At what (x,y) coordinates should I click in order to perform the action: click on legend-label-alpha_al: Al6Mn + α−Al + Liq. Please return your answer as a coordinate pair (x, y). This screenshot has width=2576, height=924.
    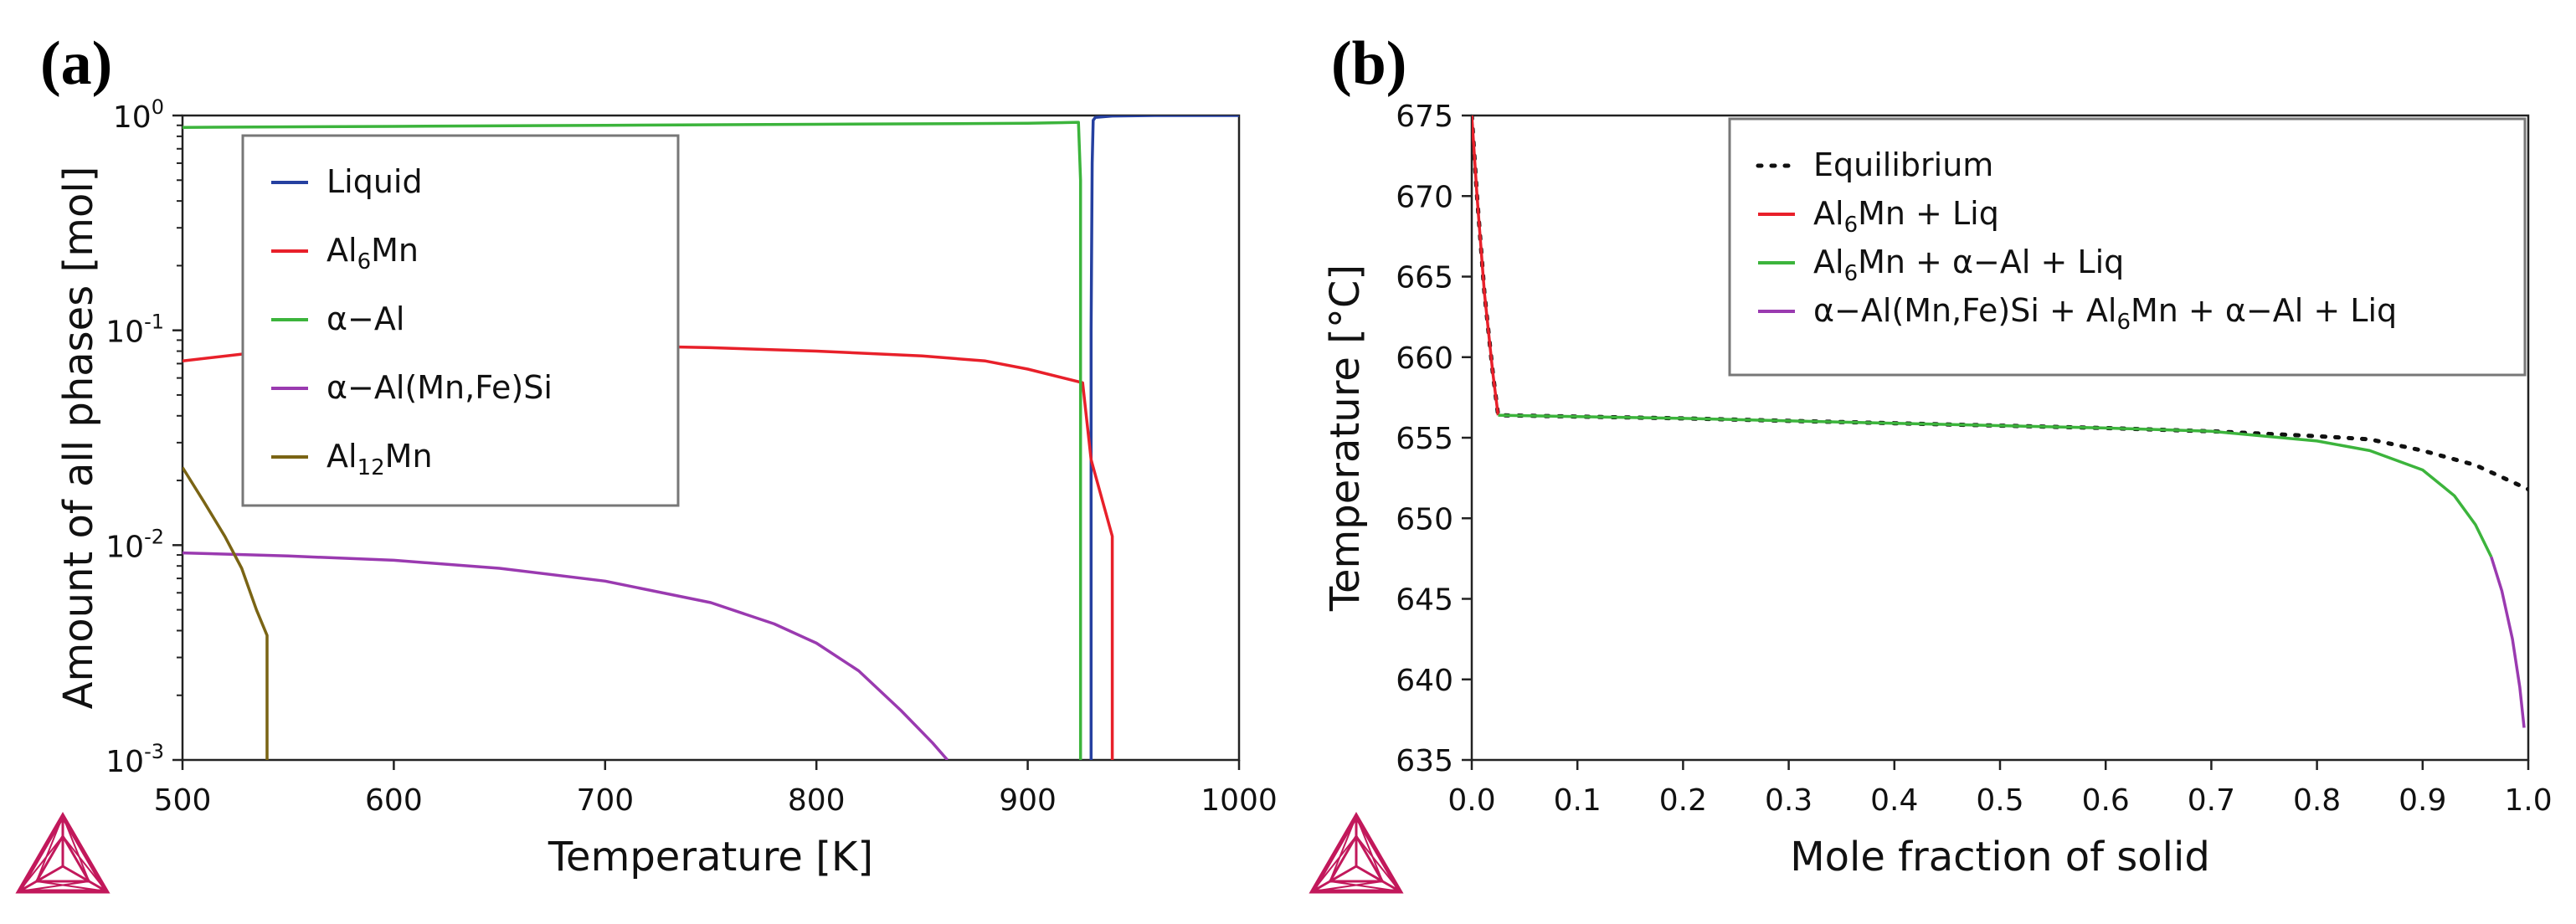
    Looking at the image, I should click on (1969, 265).